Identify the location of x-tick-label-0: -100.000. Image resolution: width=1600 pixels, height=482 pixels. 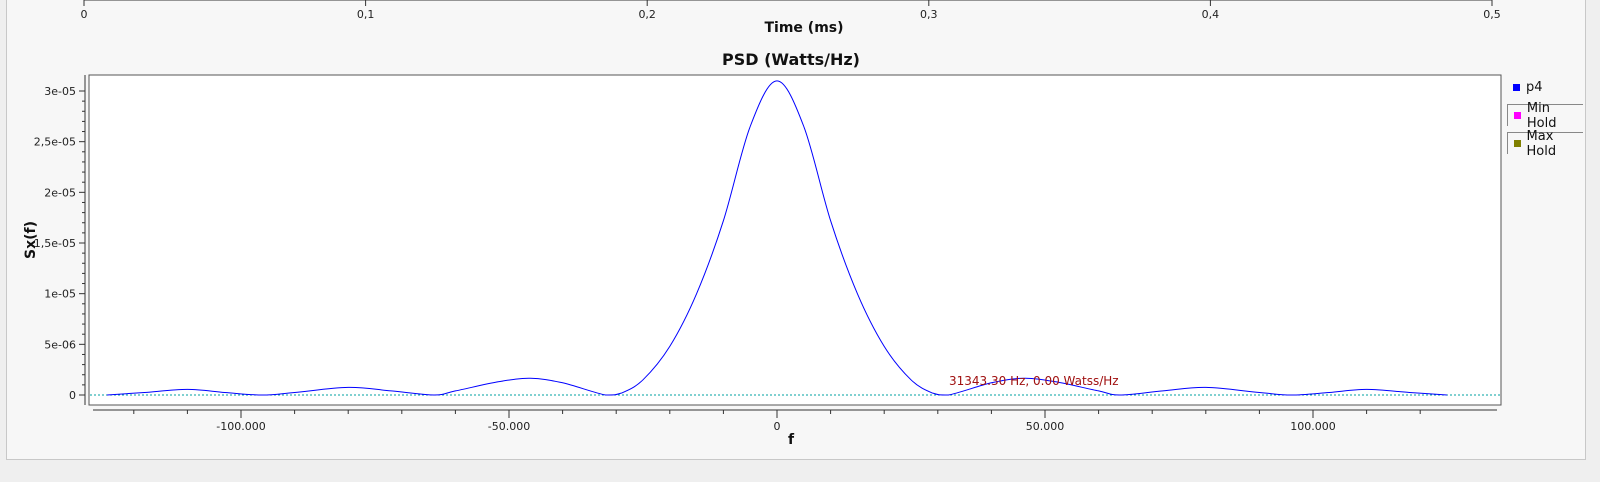
(240, 426).